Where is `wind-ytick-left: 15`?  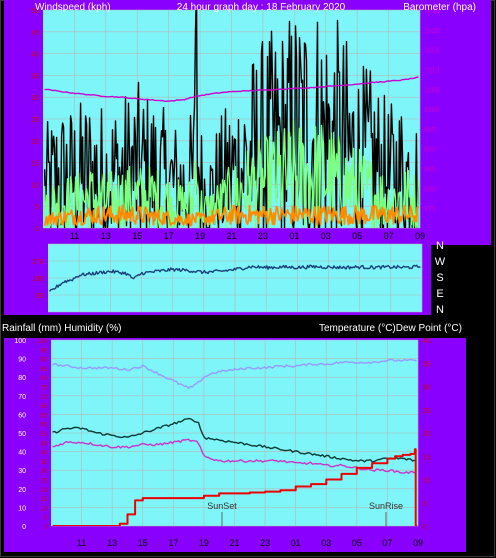
wind-ytick-left: 15 is located at coordinates (35, 164).